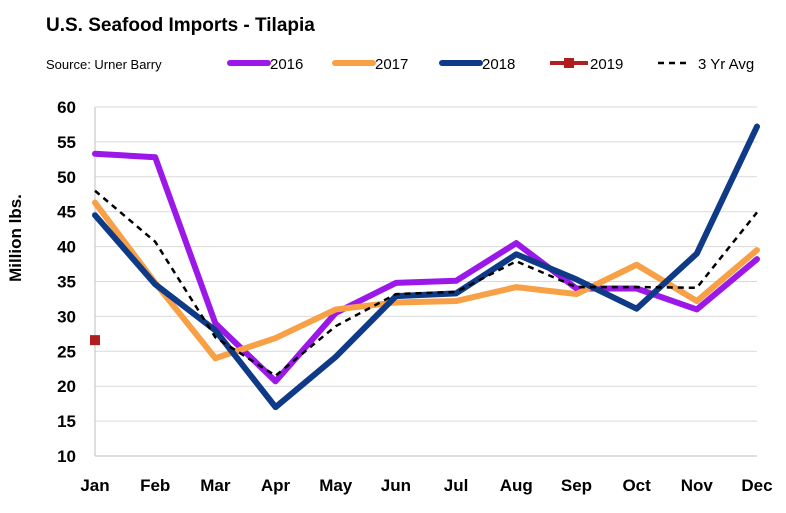 The height and width of the screenshot is (513, 786). What do you see at coordinates (569, 63) in the screenshot?
I see `legend-swatch-2019` at bounding box center [569, 63].